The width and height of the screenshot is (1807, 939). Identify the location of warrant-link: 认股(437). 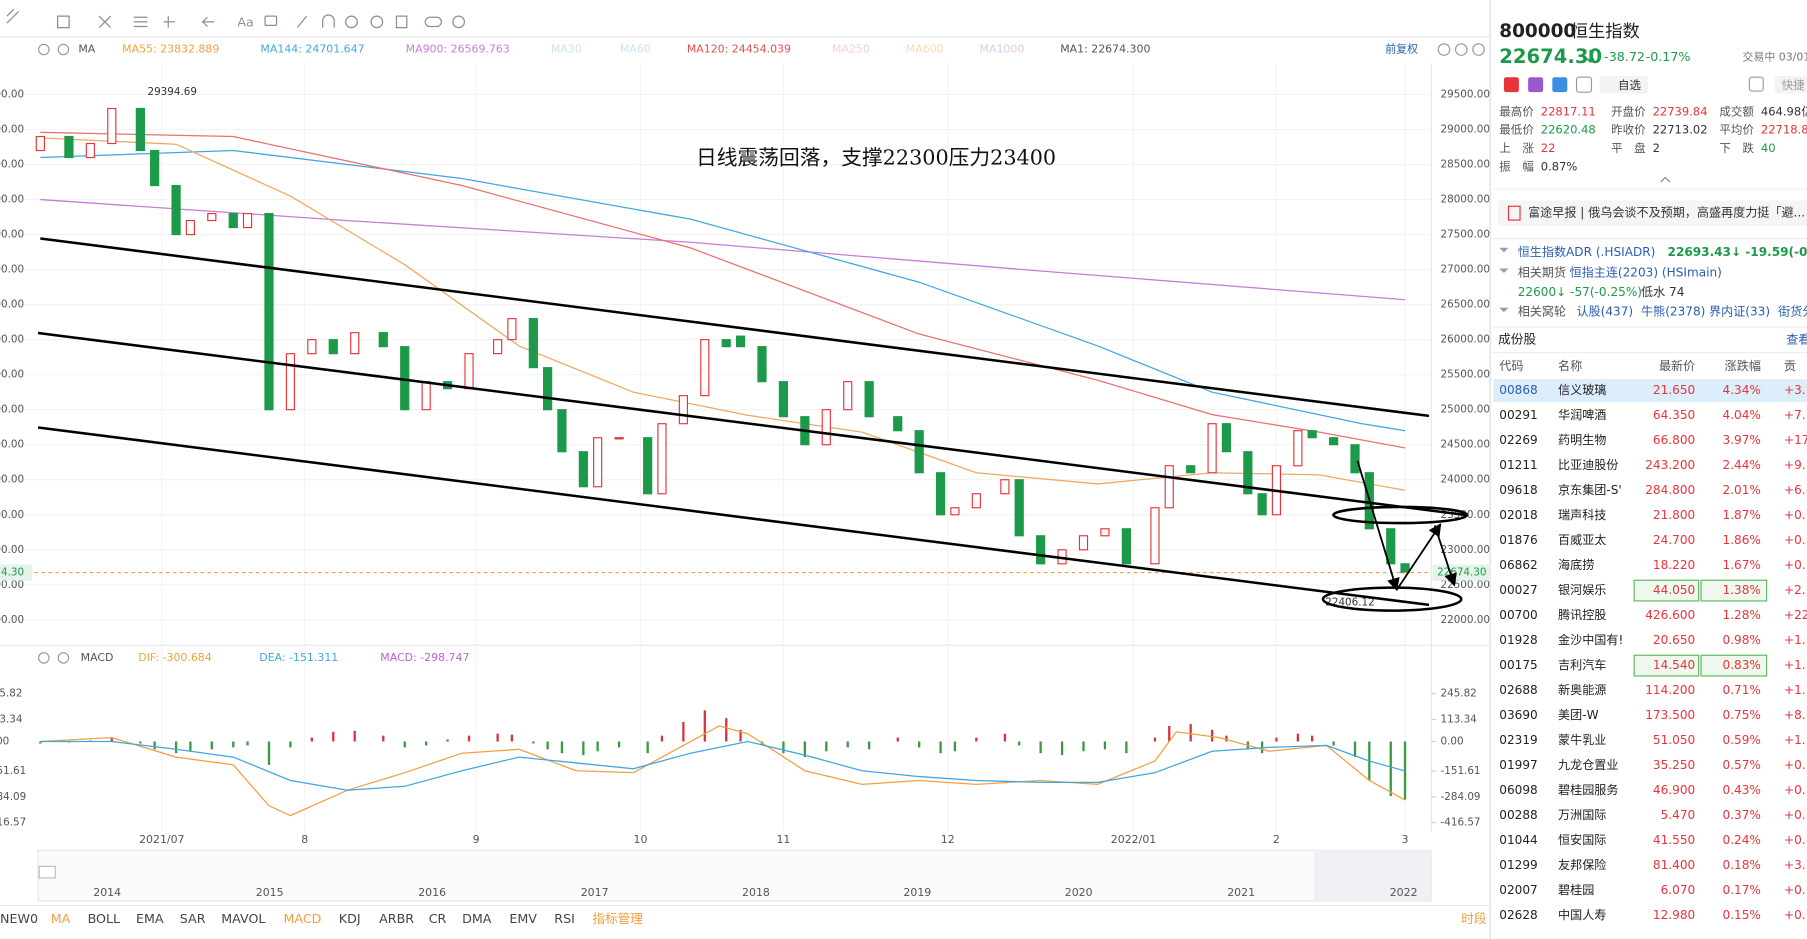
(1605, 312).